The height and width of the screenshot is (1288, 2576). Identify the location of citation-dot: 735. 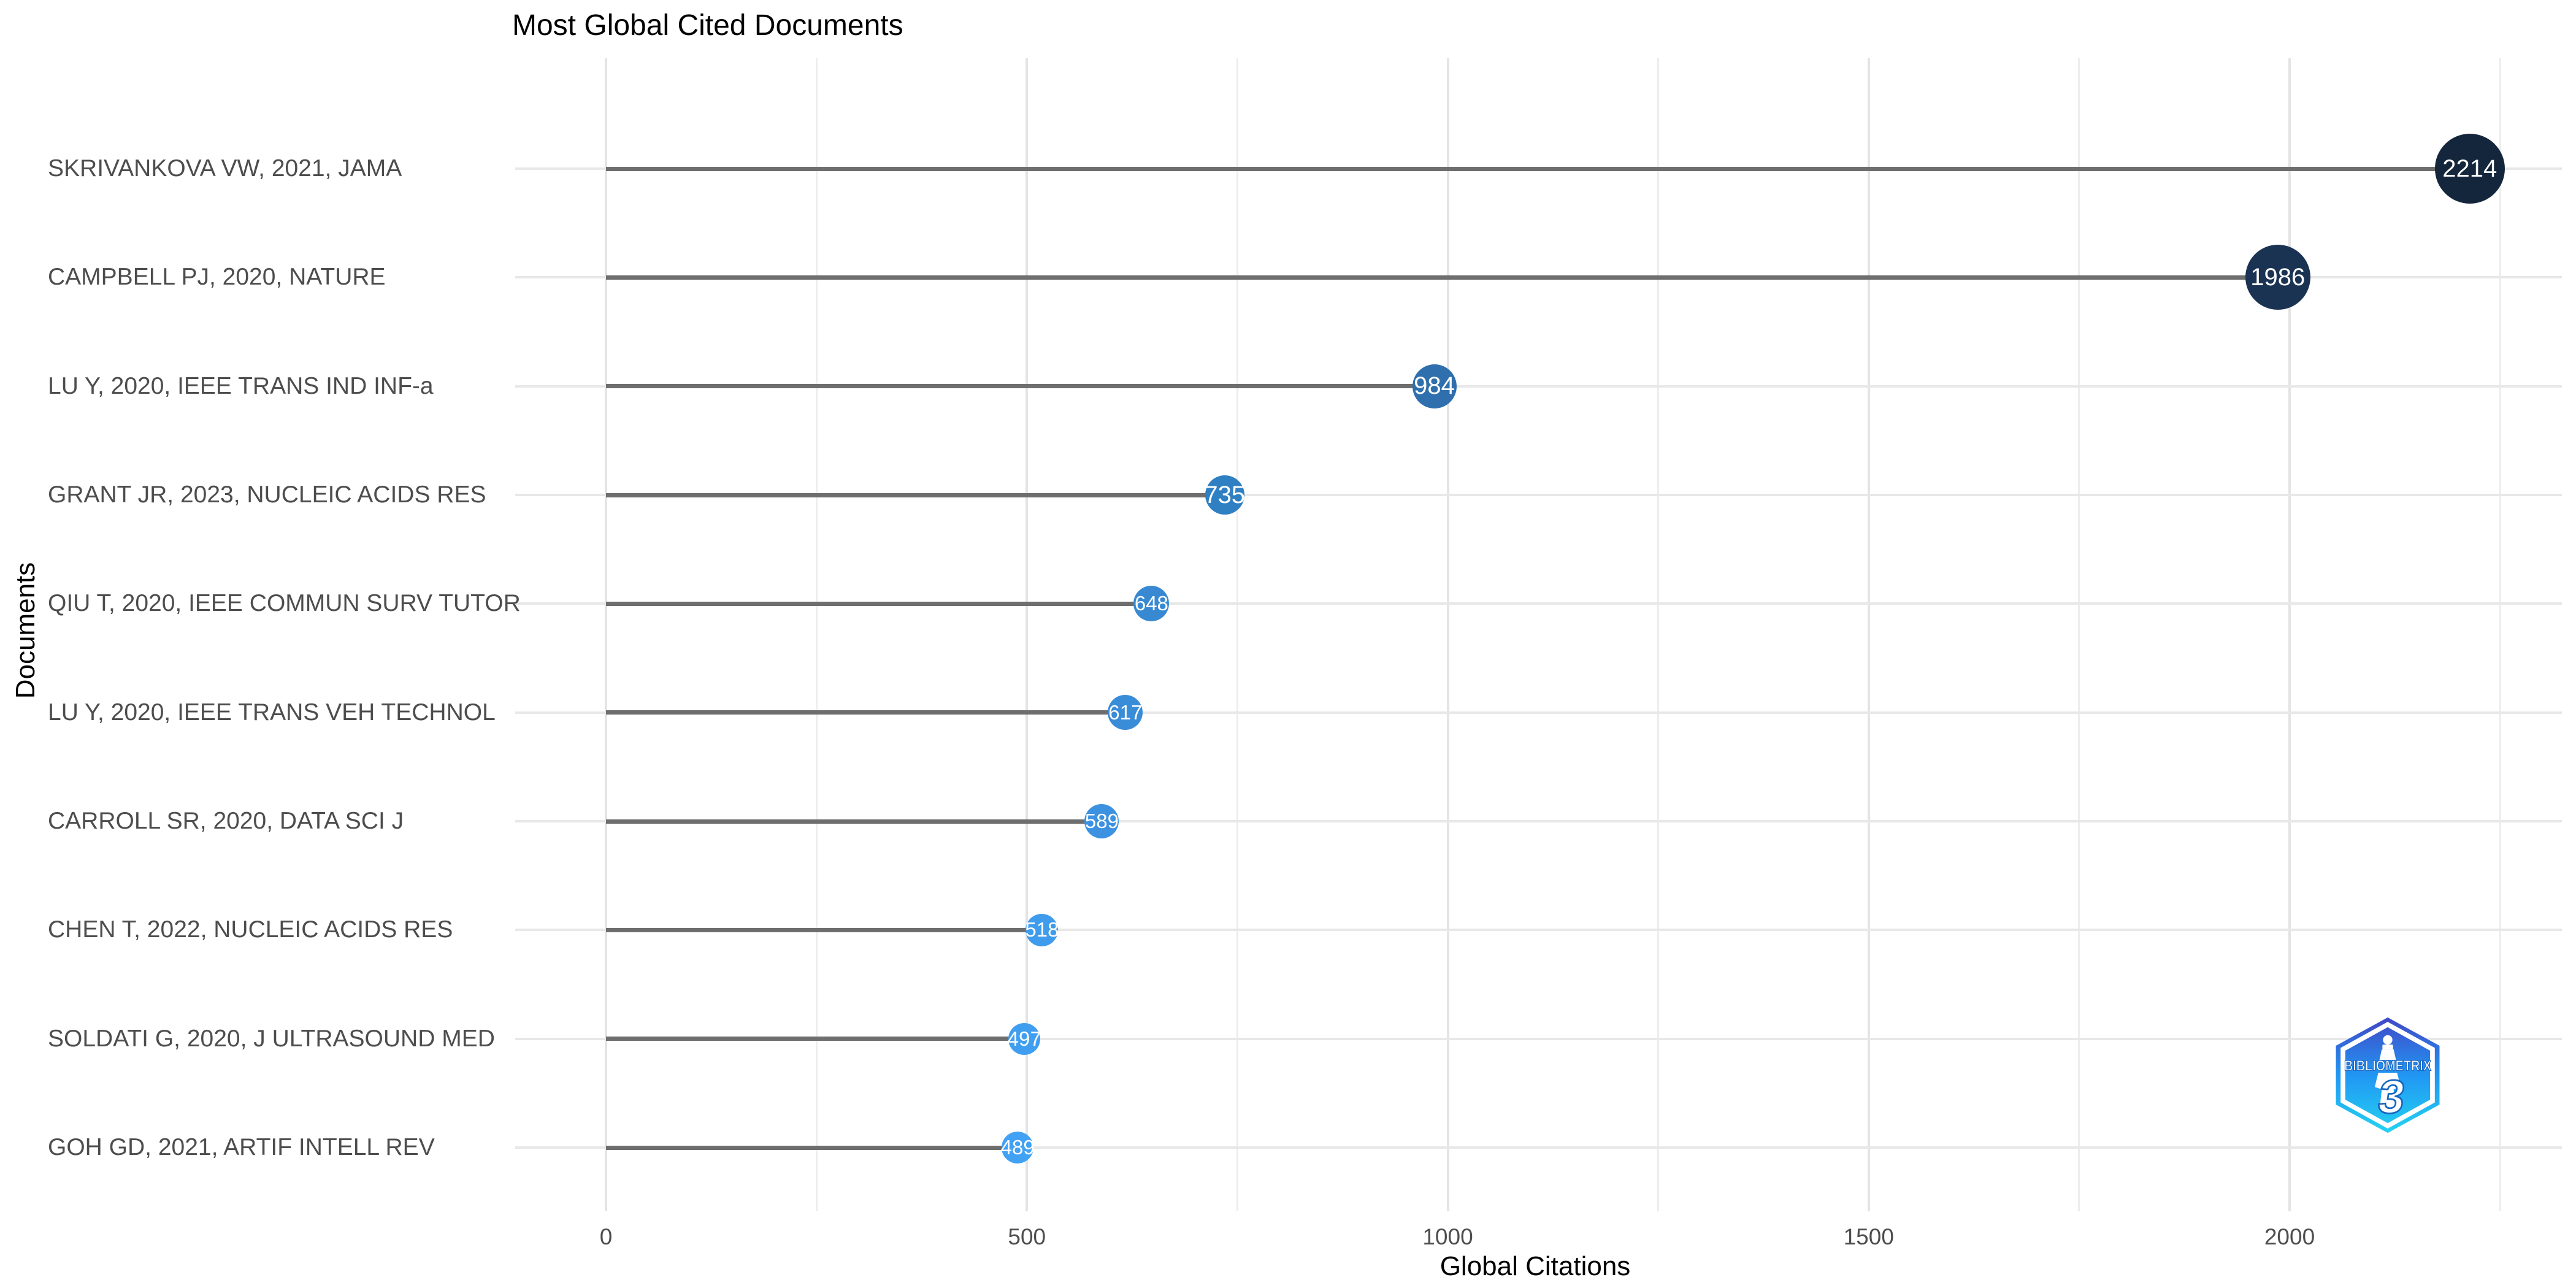
(1225, 495).